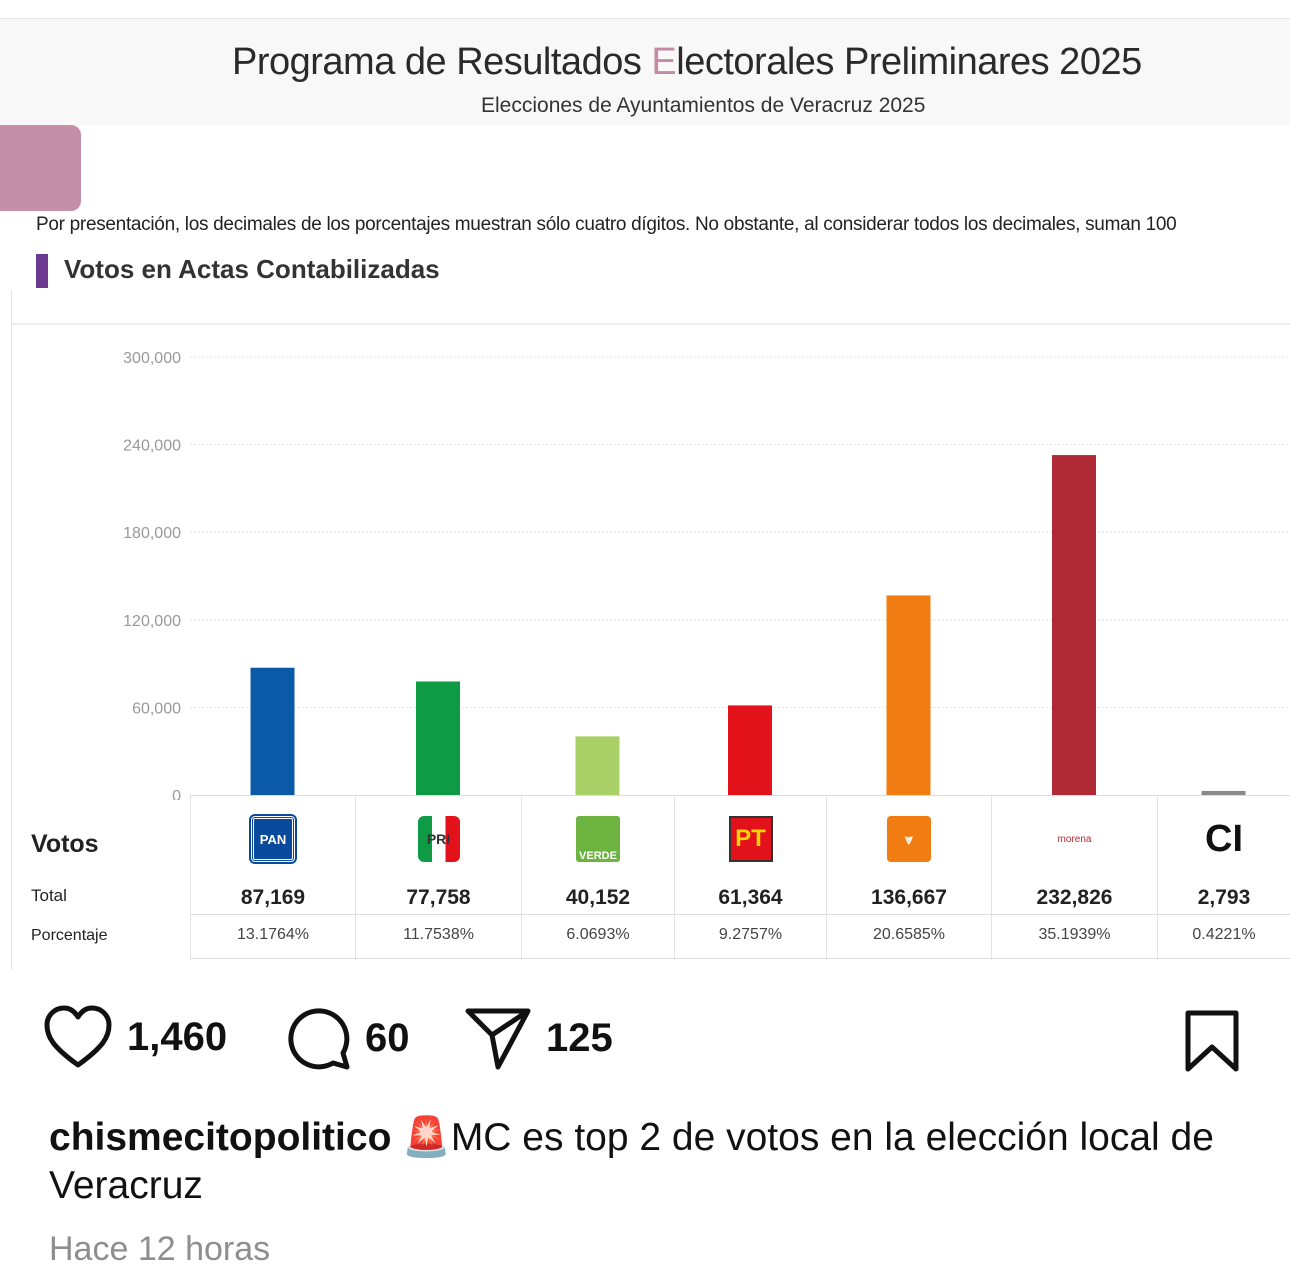  Describe the element at coordinates (750, 839) in the screenshot. I see `party-logo-pt: PT` at that location.